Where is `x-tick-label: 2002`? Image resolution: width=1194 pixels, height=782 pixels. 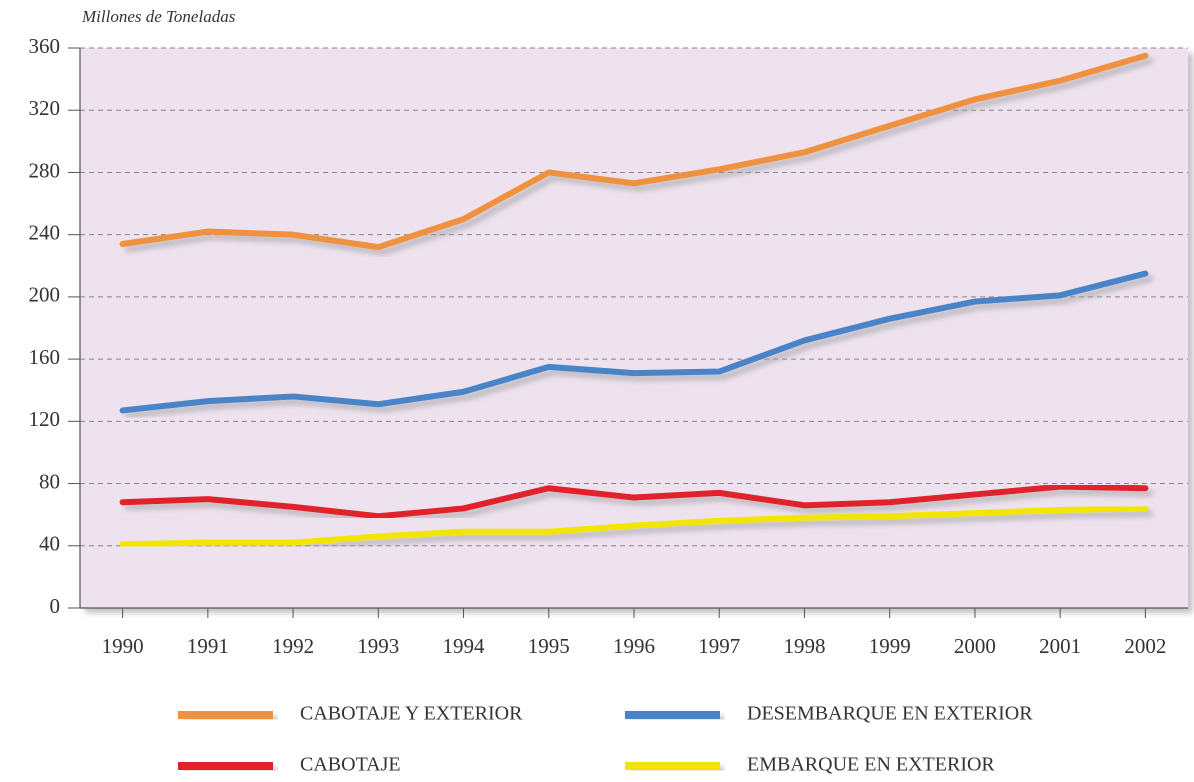 x-tick-label: 2002 is located at coordinates (1145, 646).